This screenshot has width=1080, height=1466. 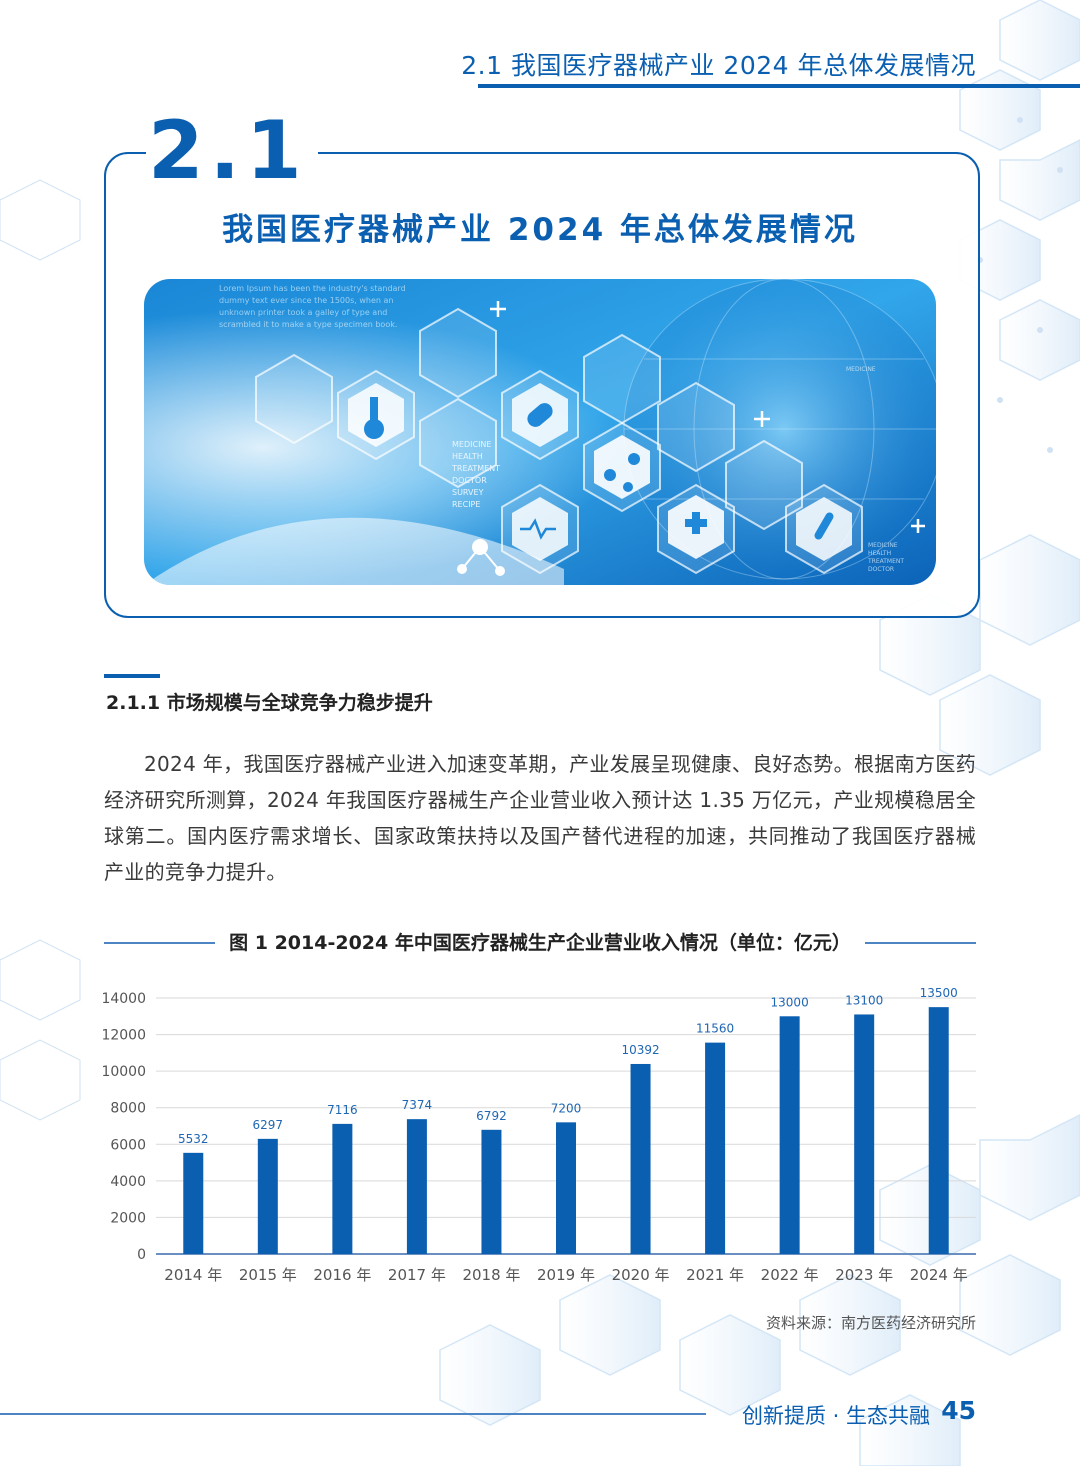 What do you see at coordinates (468, 492) in the screenshot?
I see `hex-text: SURVEY` at bounding box center [468, 492].